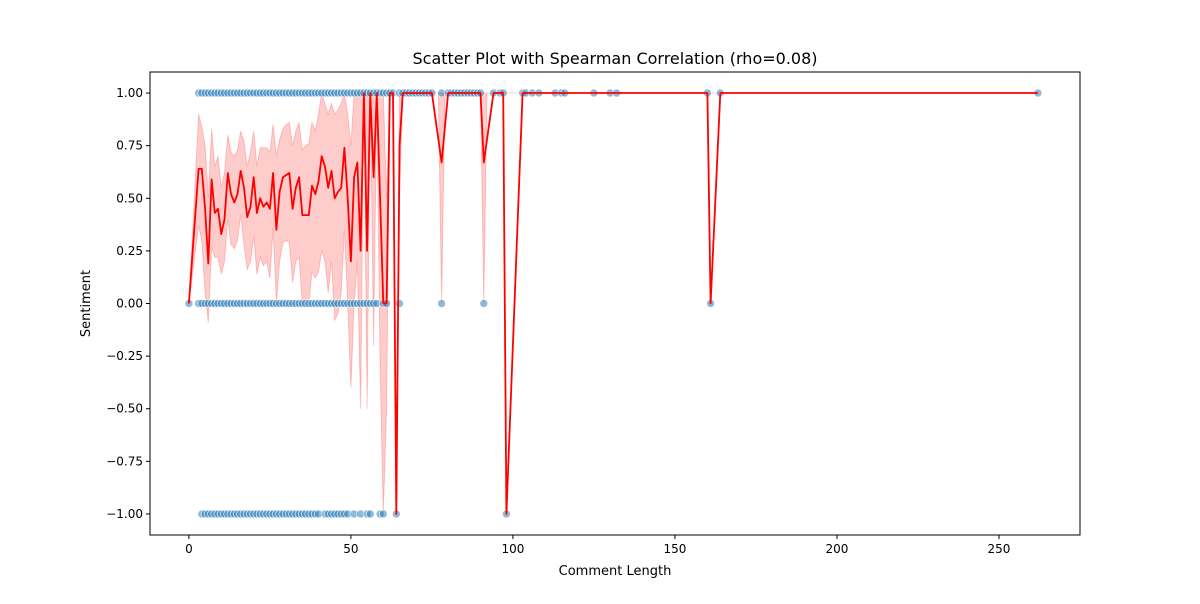  What do you see at coordinates (124, 356) in the screenshot?
I see `y-tick-label: −0.25` at bounding box center [124, 356].